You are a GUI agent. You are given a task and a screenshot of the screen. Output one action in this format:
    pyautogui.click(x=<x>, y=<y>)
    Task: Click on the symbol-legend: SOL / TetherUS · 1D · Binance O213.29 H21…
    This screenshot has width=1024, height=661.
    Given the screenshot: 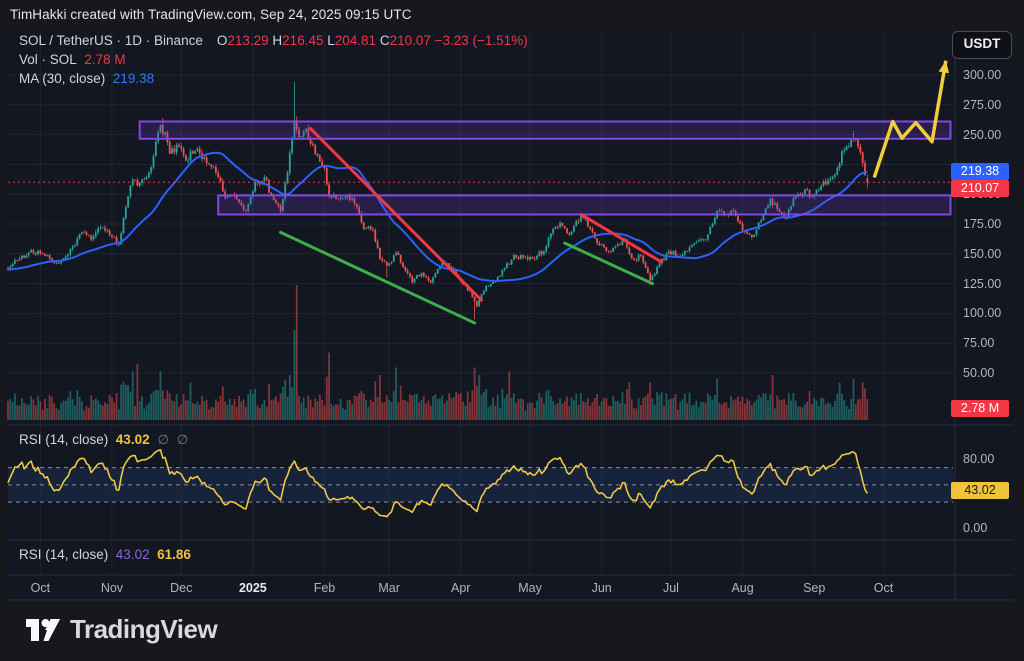 What is the action you would take?
    pyautogui.click(x=273, y=40)
    